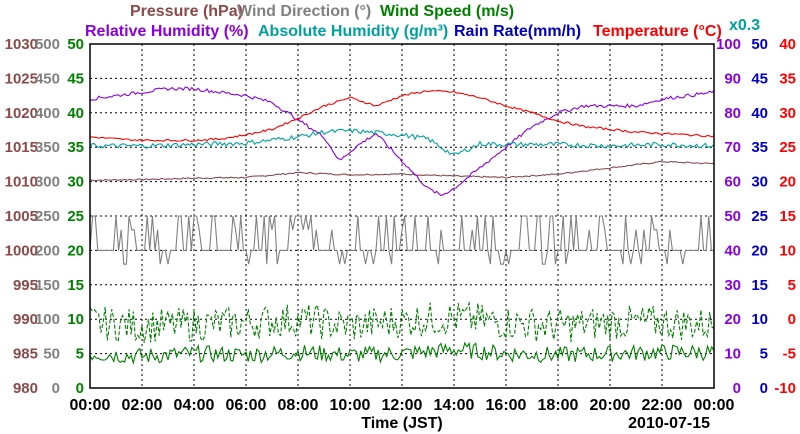 Image resolution: width=800 pixels, height=434 pixels. I want to click on tick-label-pressure: 1005, so click(21, 216).